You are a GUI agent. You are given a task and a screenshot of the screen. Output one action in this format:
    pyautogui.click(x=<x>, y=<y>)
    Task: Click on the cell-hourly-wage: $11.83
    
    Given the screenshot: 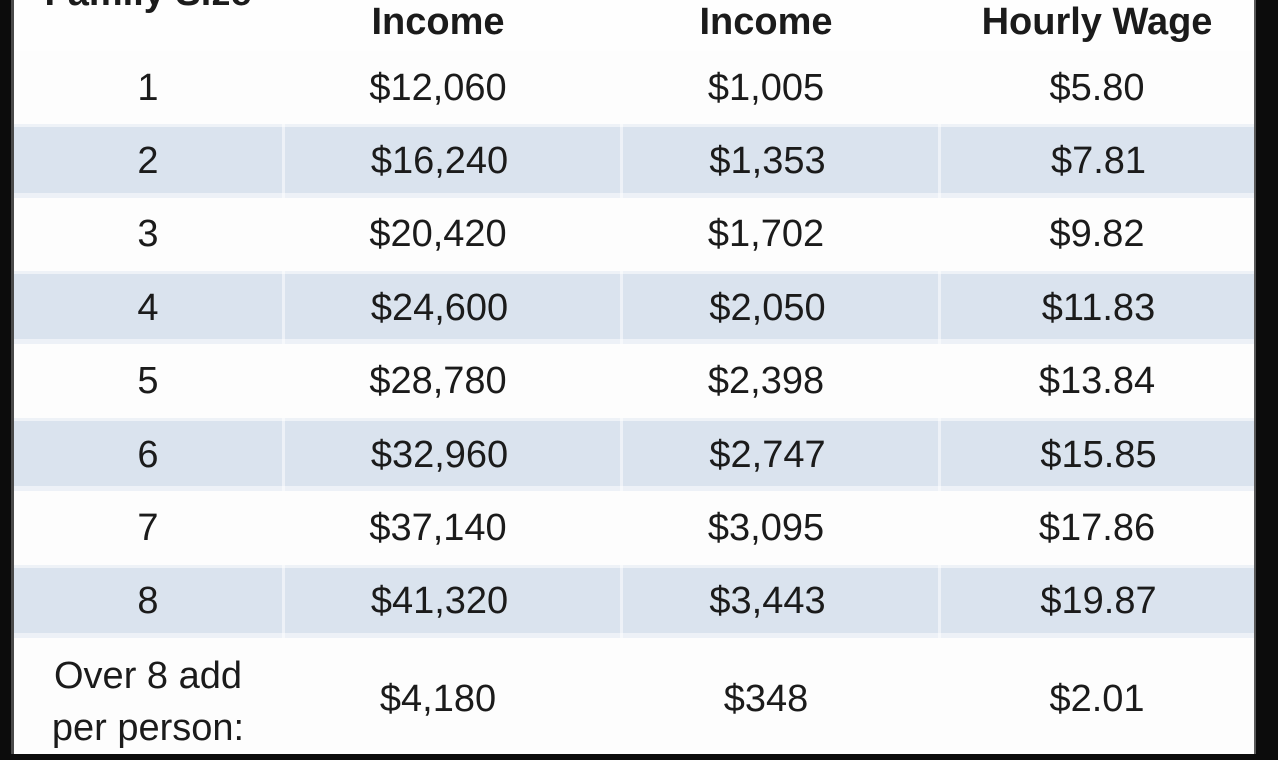 What is the action you would take?
    pyautogui.click(x=1097, y=308)
    